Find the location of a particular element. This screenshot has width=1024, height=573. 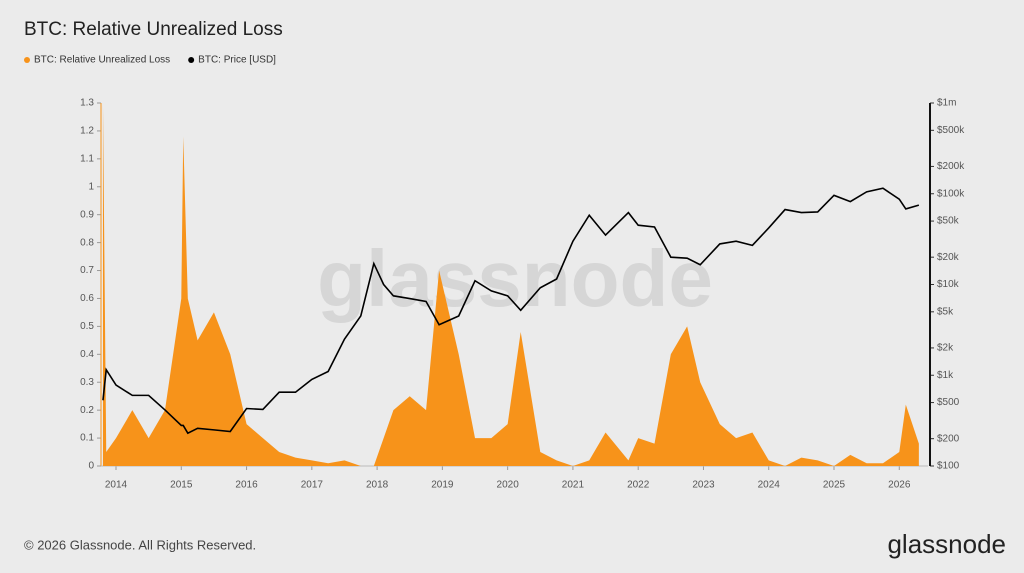

y2-tick-label: $2k is located at coordinates (945, 348).